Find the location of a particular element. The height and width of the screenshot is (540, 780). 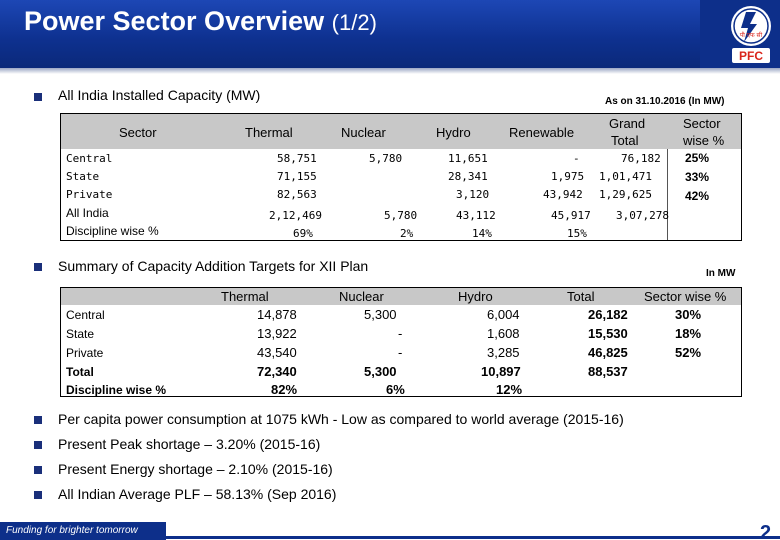

page-number: 2 is located at coordinates (766, 531).